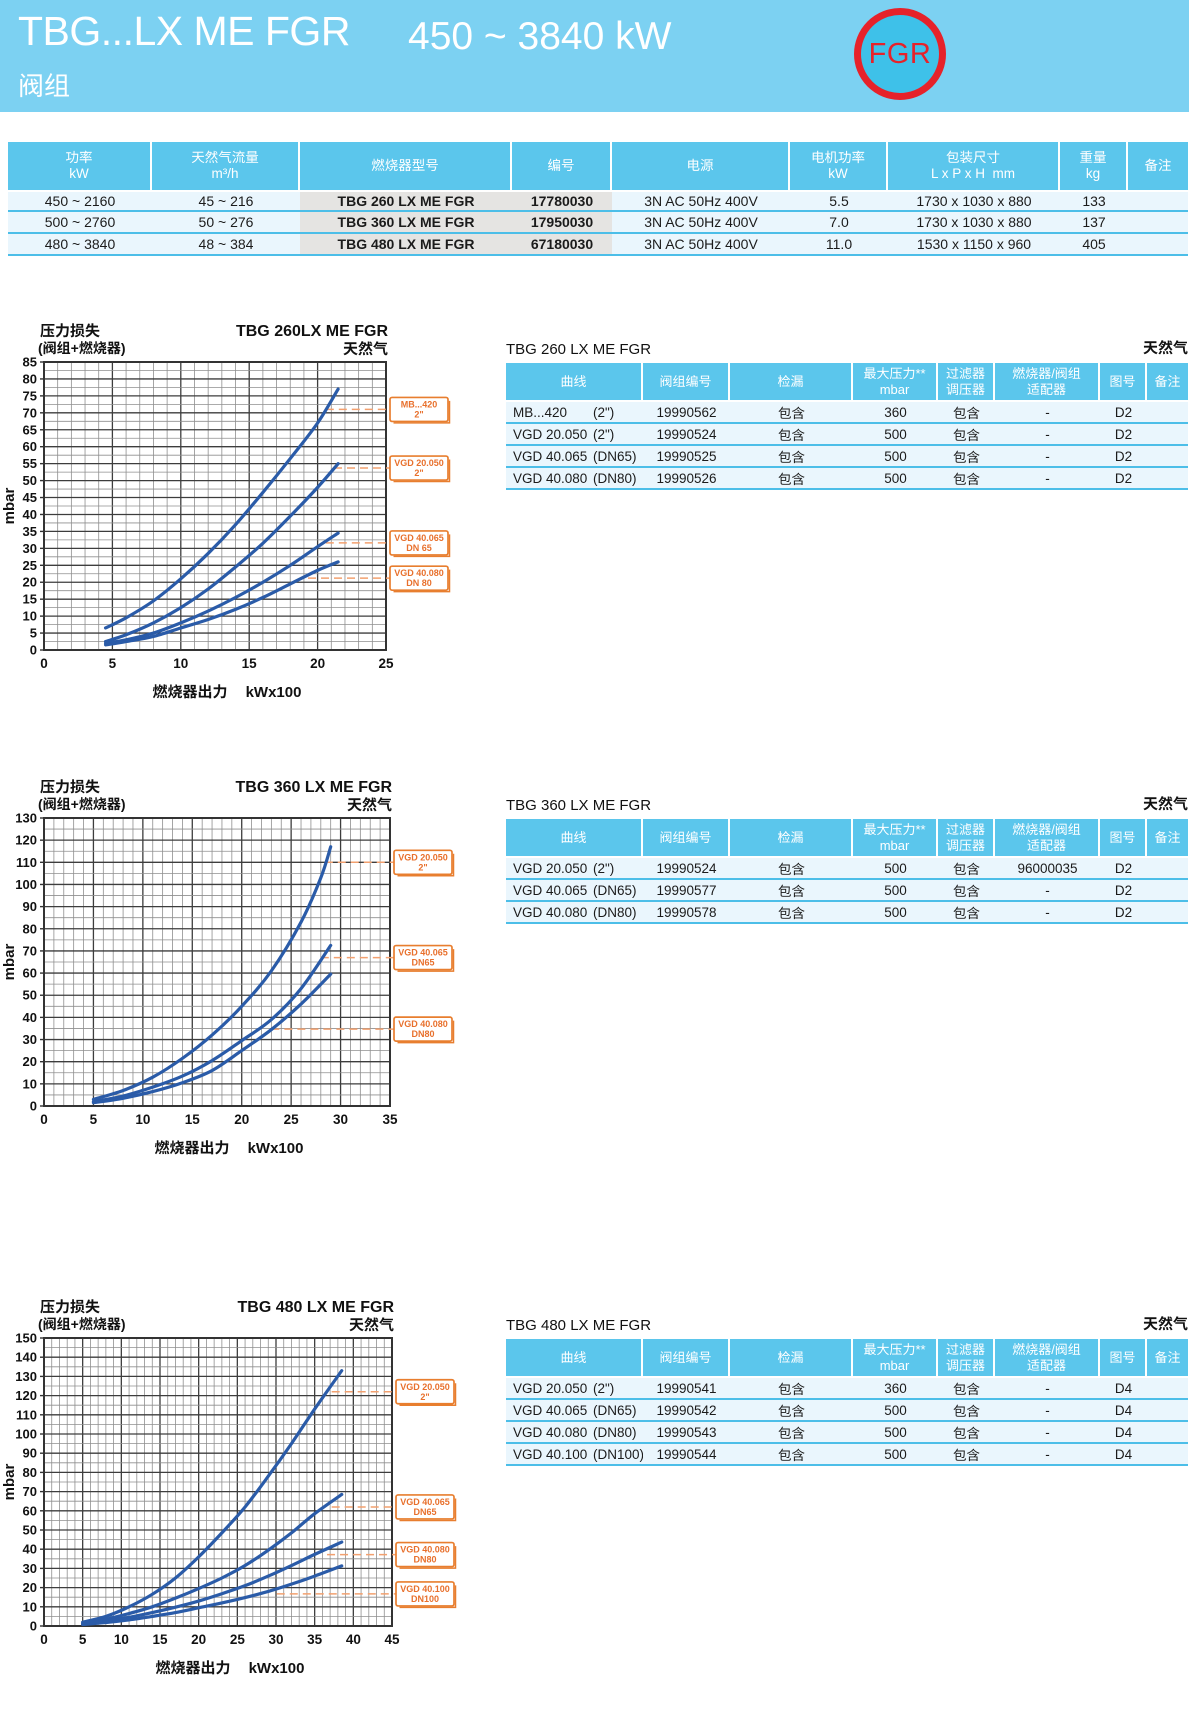 The width and height of the screenshot is (1198, 1727). Describe the element at coordinates (316, 1307) in the screenshot. I see `chart-title: TBG 480 LX ME FGR` at that location.